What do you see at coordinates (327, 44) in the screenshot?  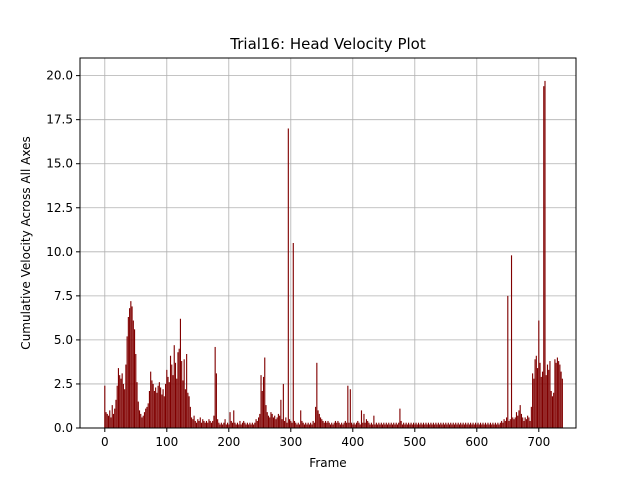 I see `chart-title: Trial16: Head Velocity Plot` at bounding box center [327, 44].